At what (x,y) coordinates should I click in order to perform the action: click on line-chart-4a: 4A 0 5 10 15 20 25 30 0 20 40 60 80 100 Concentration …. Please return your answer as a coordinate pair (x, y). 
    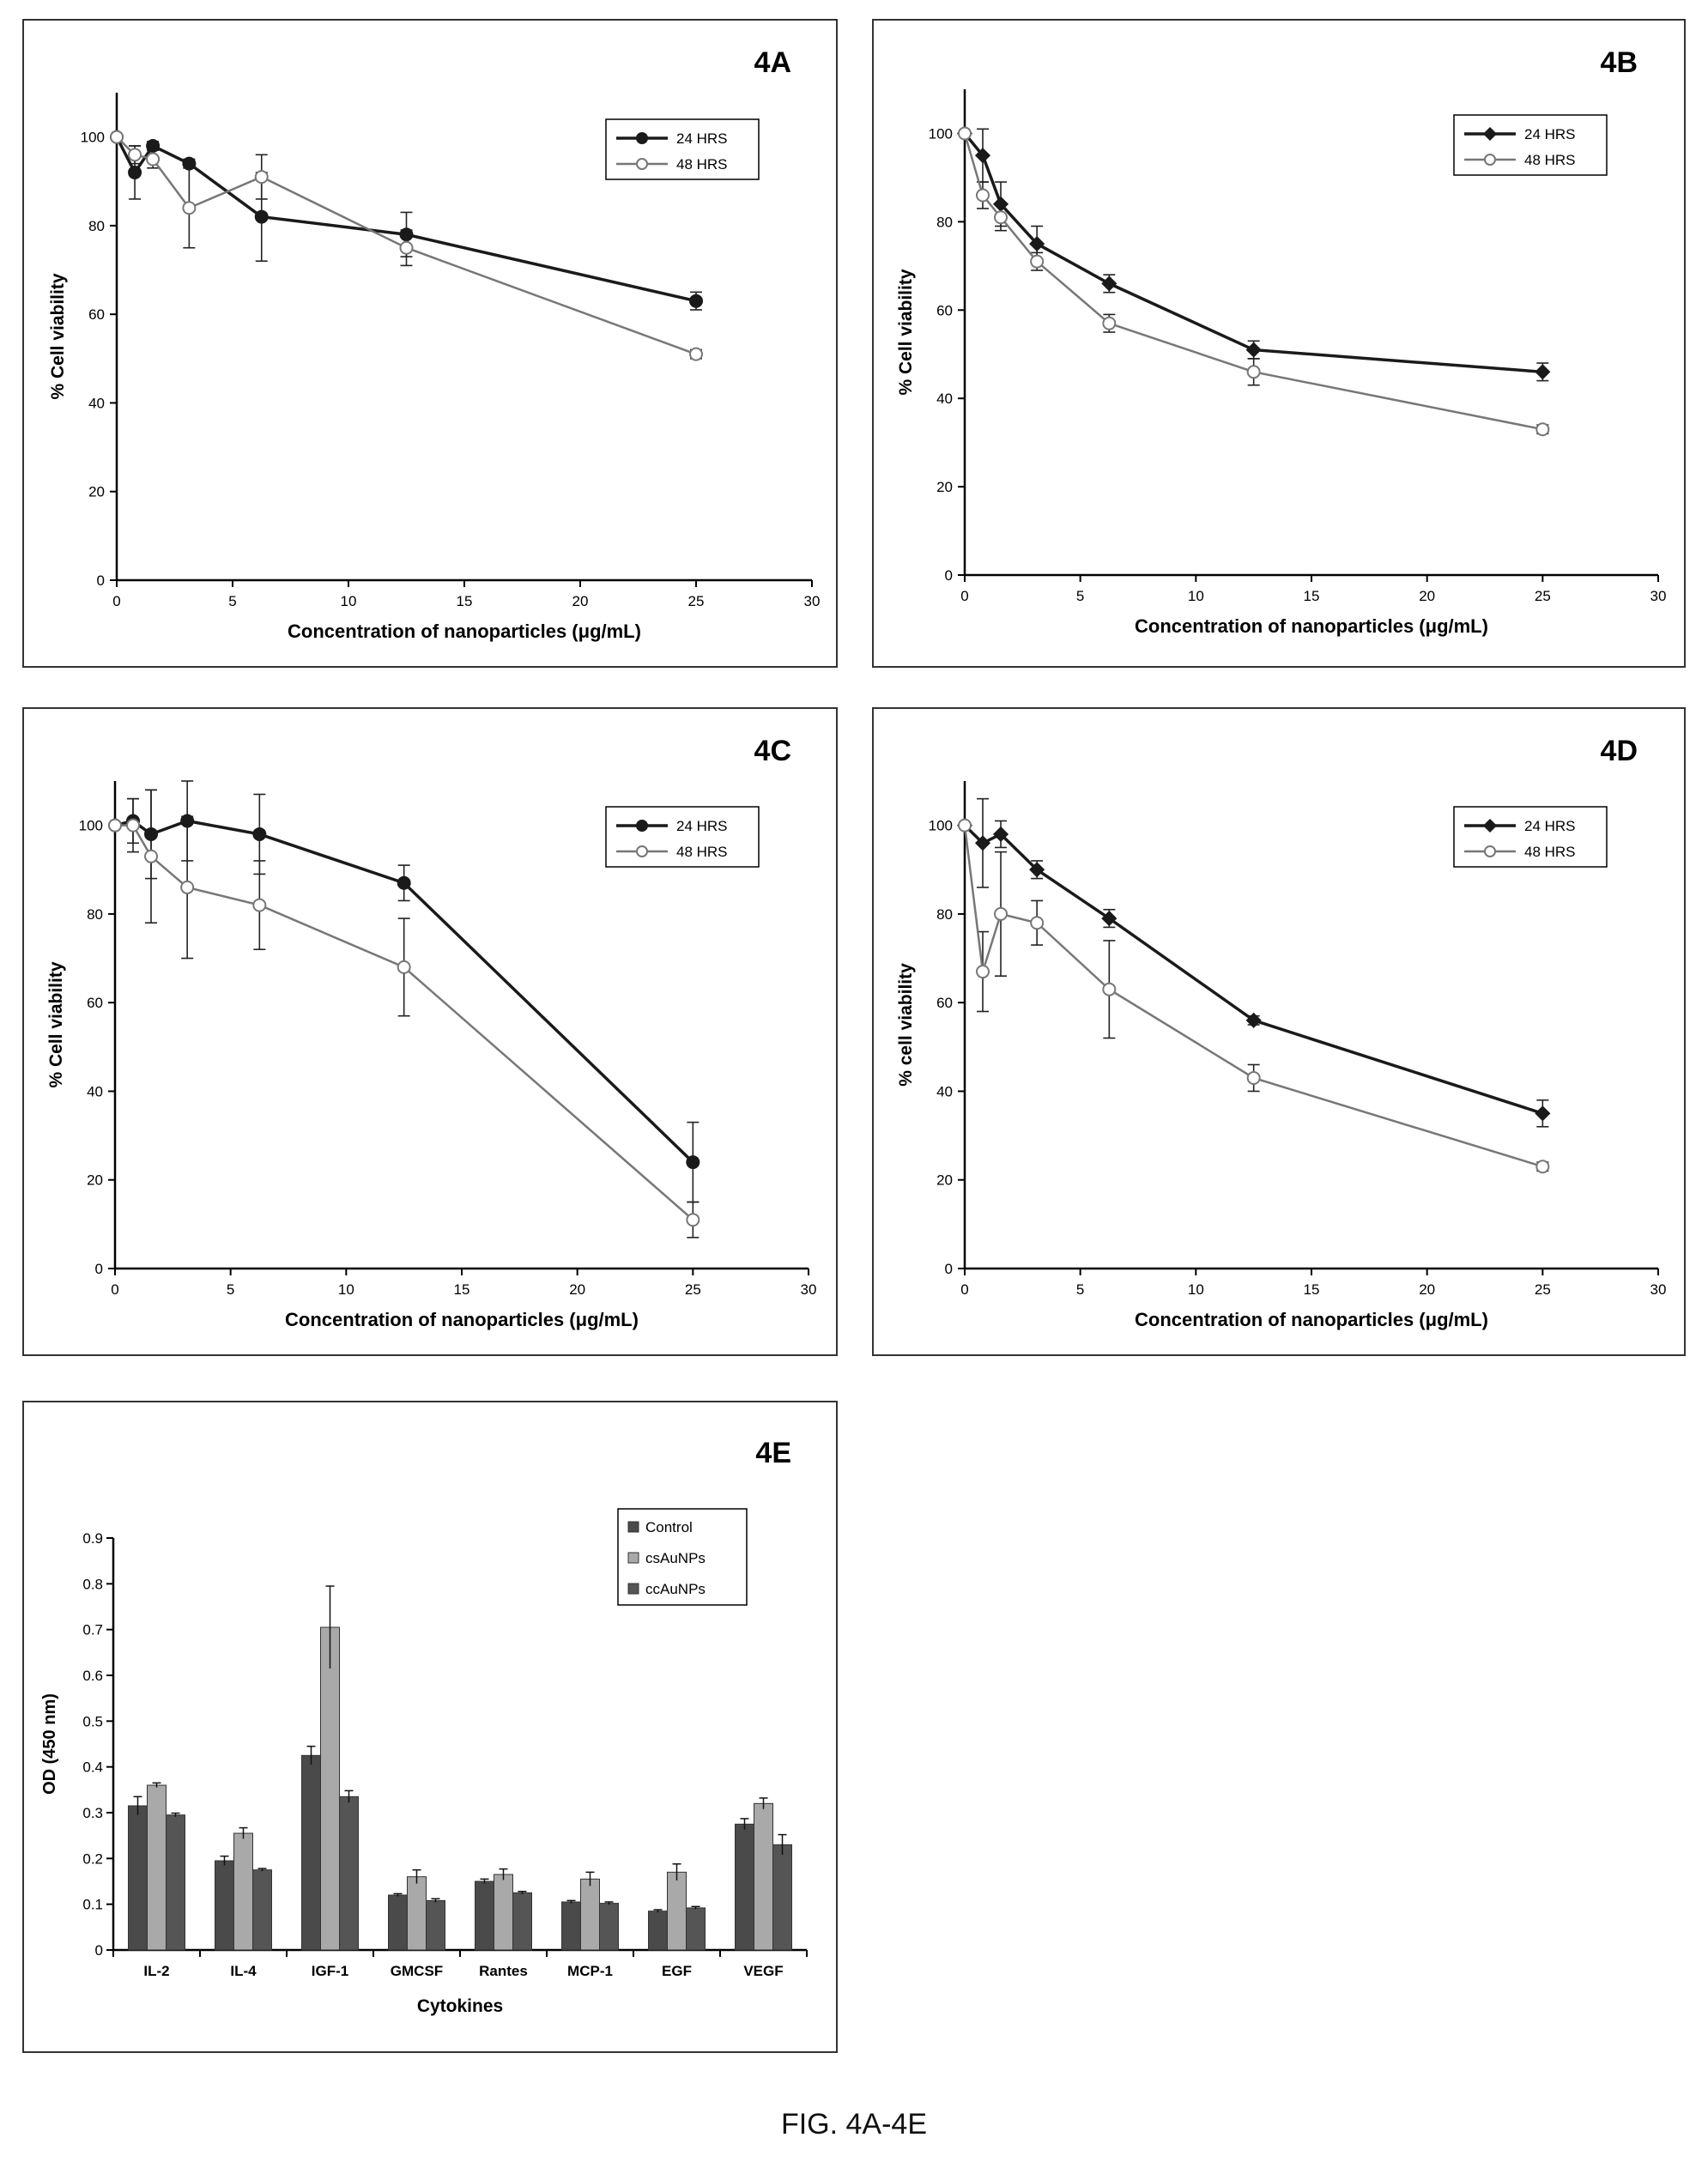
    Looking at the image, I should click on (434, 344).